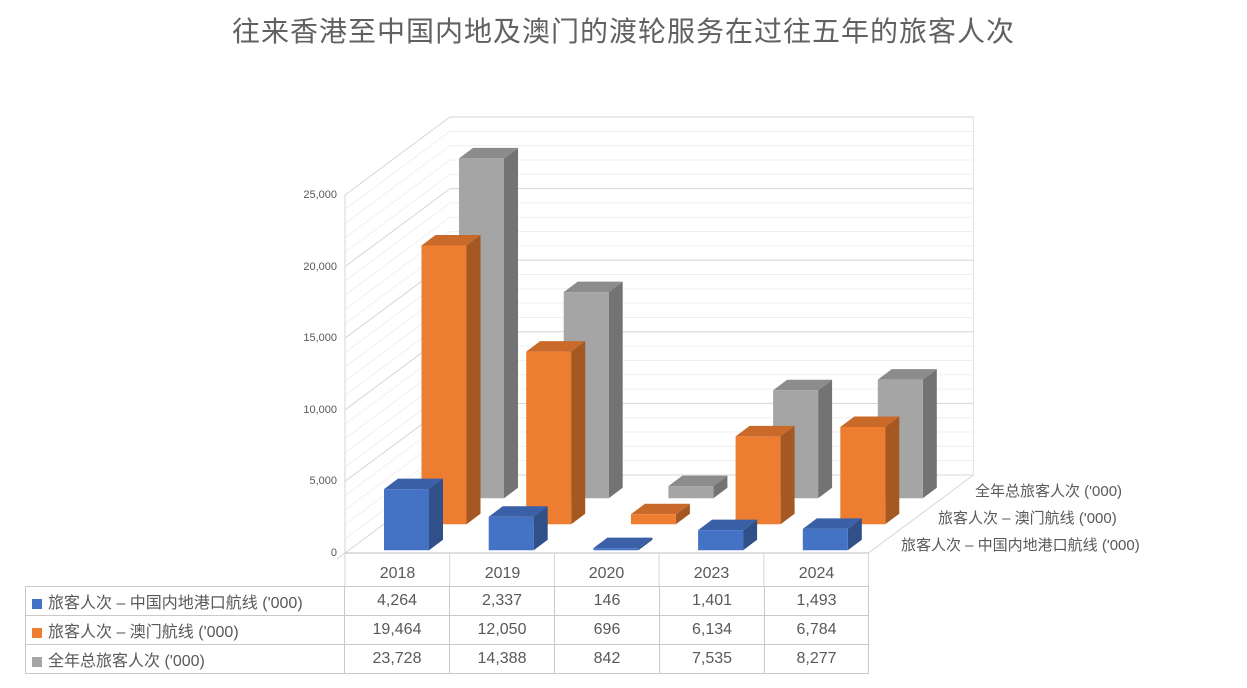  I want to click on table-cell: 4,264, so click(397, 601).